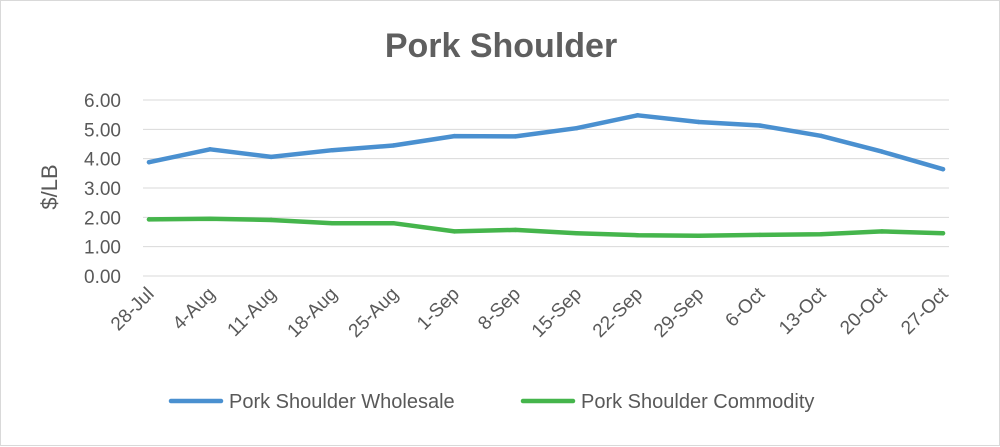  What do you see at coordinates (342, 402) in the screenshot?
I see `legend-label: Pork Shoulder Wholesale` at bounding box center [342, 402].